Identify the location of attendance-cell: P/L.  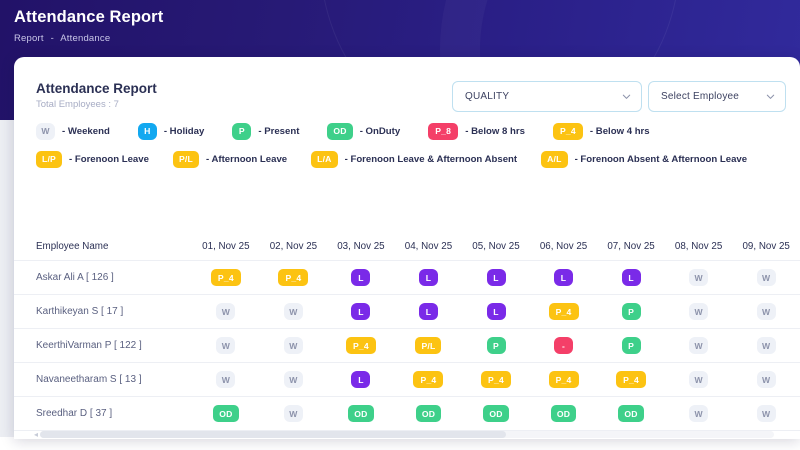
(428, 345).